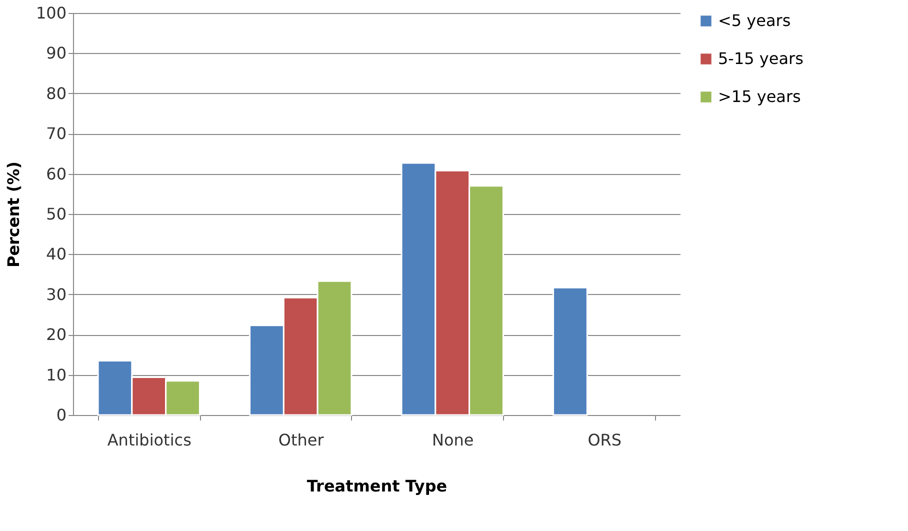 Image resolution: width=908 pixels, height=531 pixels. I want to click on x-tick-label: None, so click(453, 440).